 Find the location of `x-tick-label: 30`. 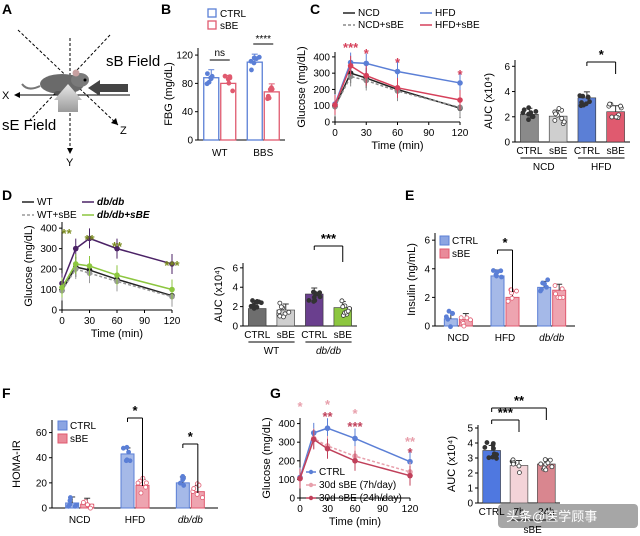

x-tick-label: 30 is located at coordinates (328, 509).